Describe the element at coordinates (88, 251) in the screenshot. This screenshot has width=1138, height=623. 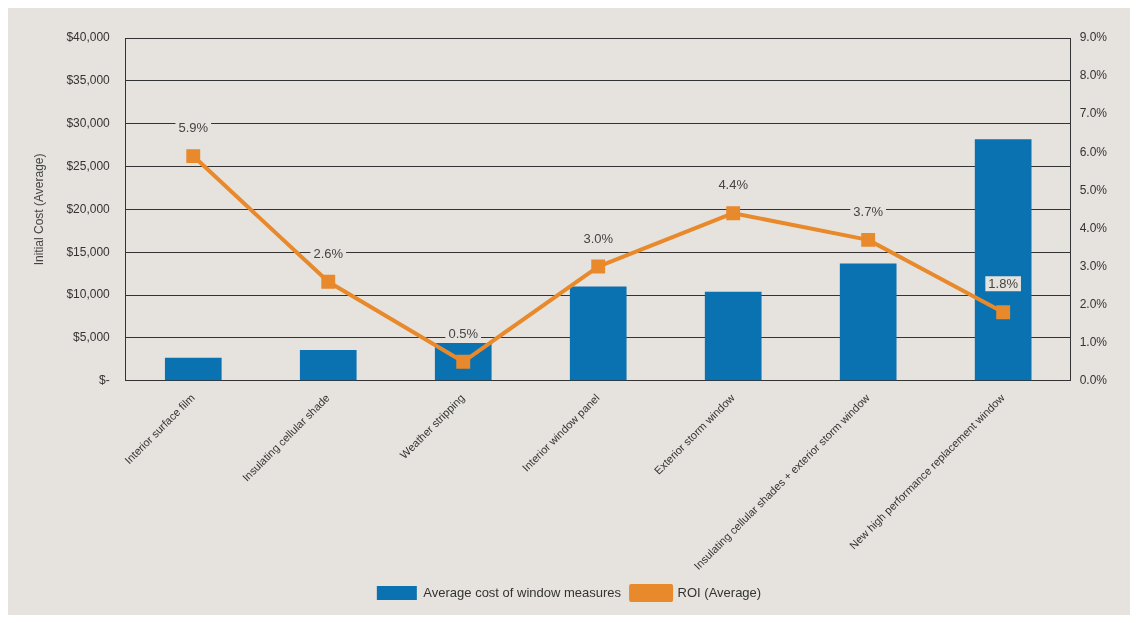
I see `y-tick-label: $15,000` at that location.